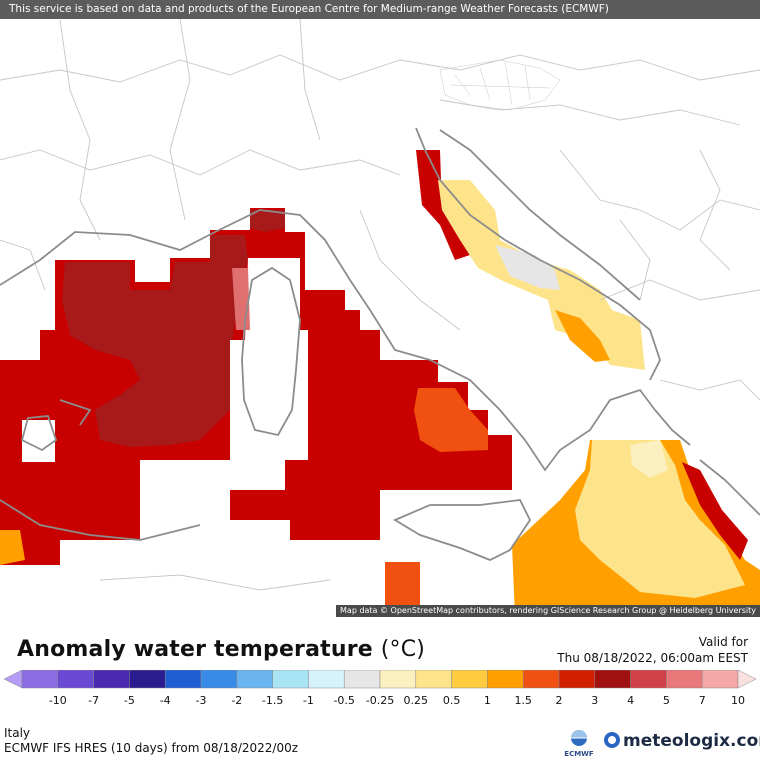  I want to click on anomaly-region-west-sardinia, so click(155, 341).